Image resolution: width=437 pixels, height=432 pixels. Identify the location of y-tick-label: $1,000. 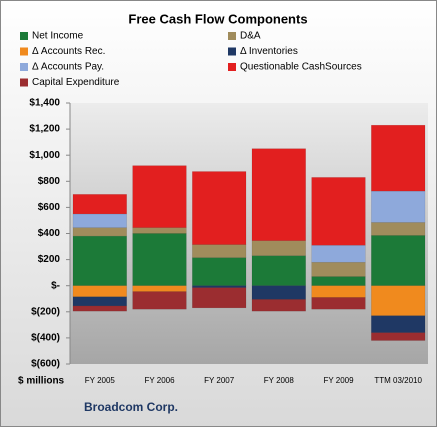
(44, 155).